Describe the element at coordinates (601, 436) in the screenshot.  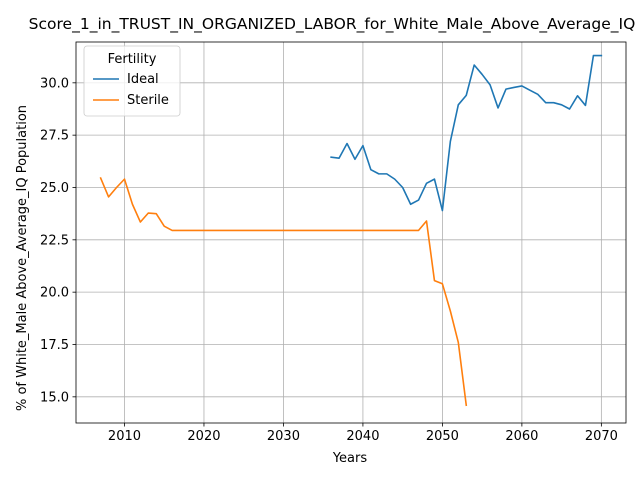
I see `x-tick-label: 2070` at that location.